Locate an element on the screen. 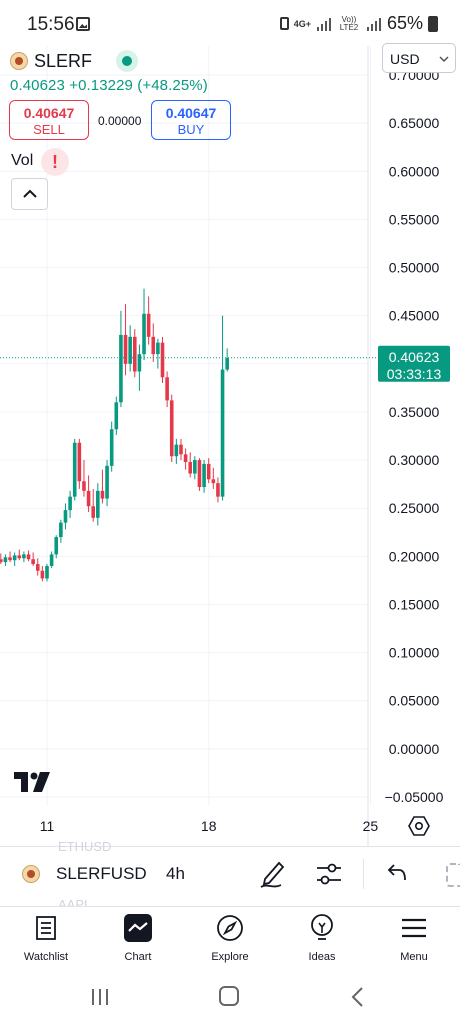 The height and width of the screenshot is (1024, 460). status-time: 15:56 is located at coordinates (51, 24).